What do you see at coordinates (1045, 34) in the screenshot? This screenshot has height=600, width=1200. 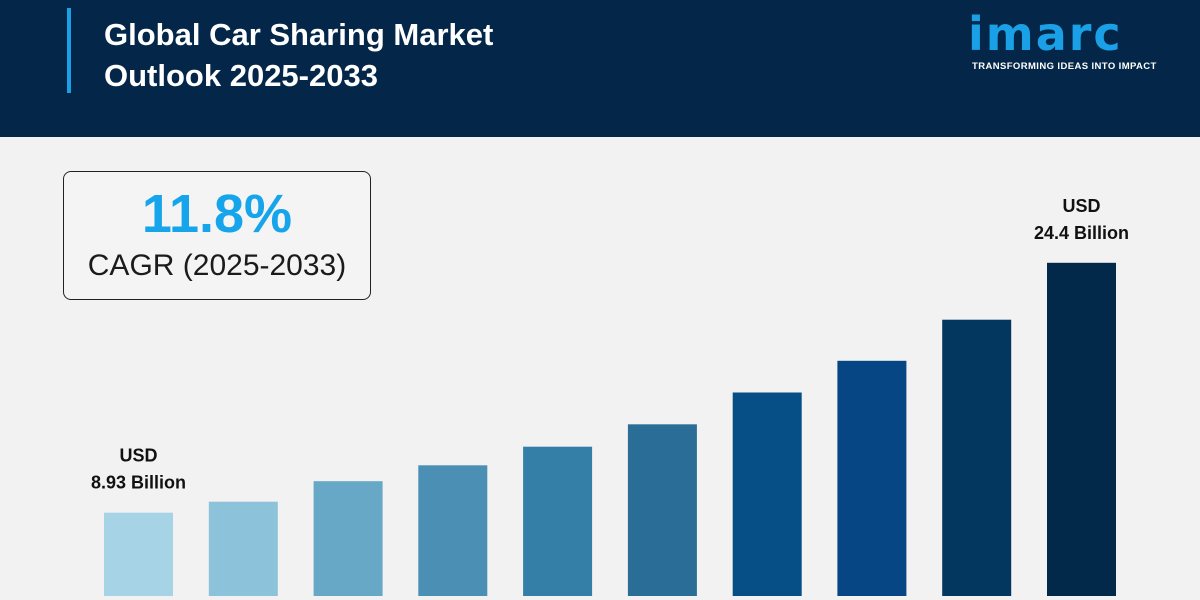 I see `logo-wordmark: imarc` at bounding box center [1045, 34].